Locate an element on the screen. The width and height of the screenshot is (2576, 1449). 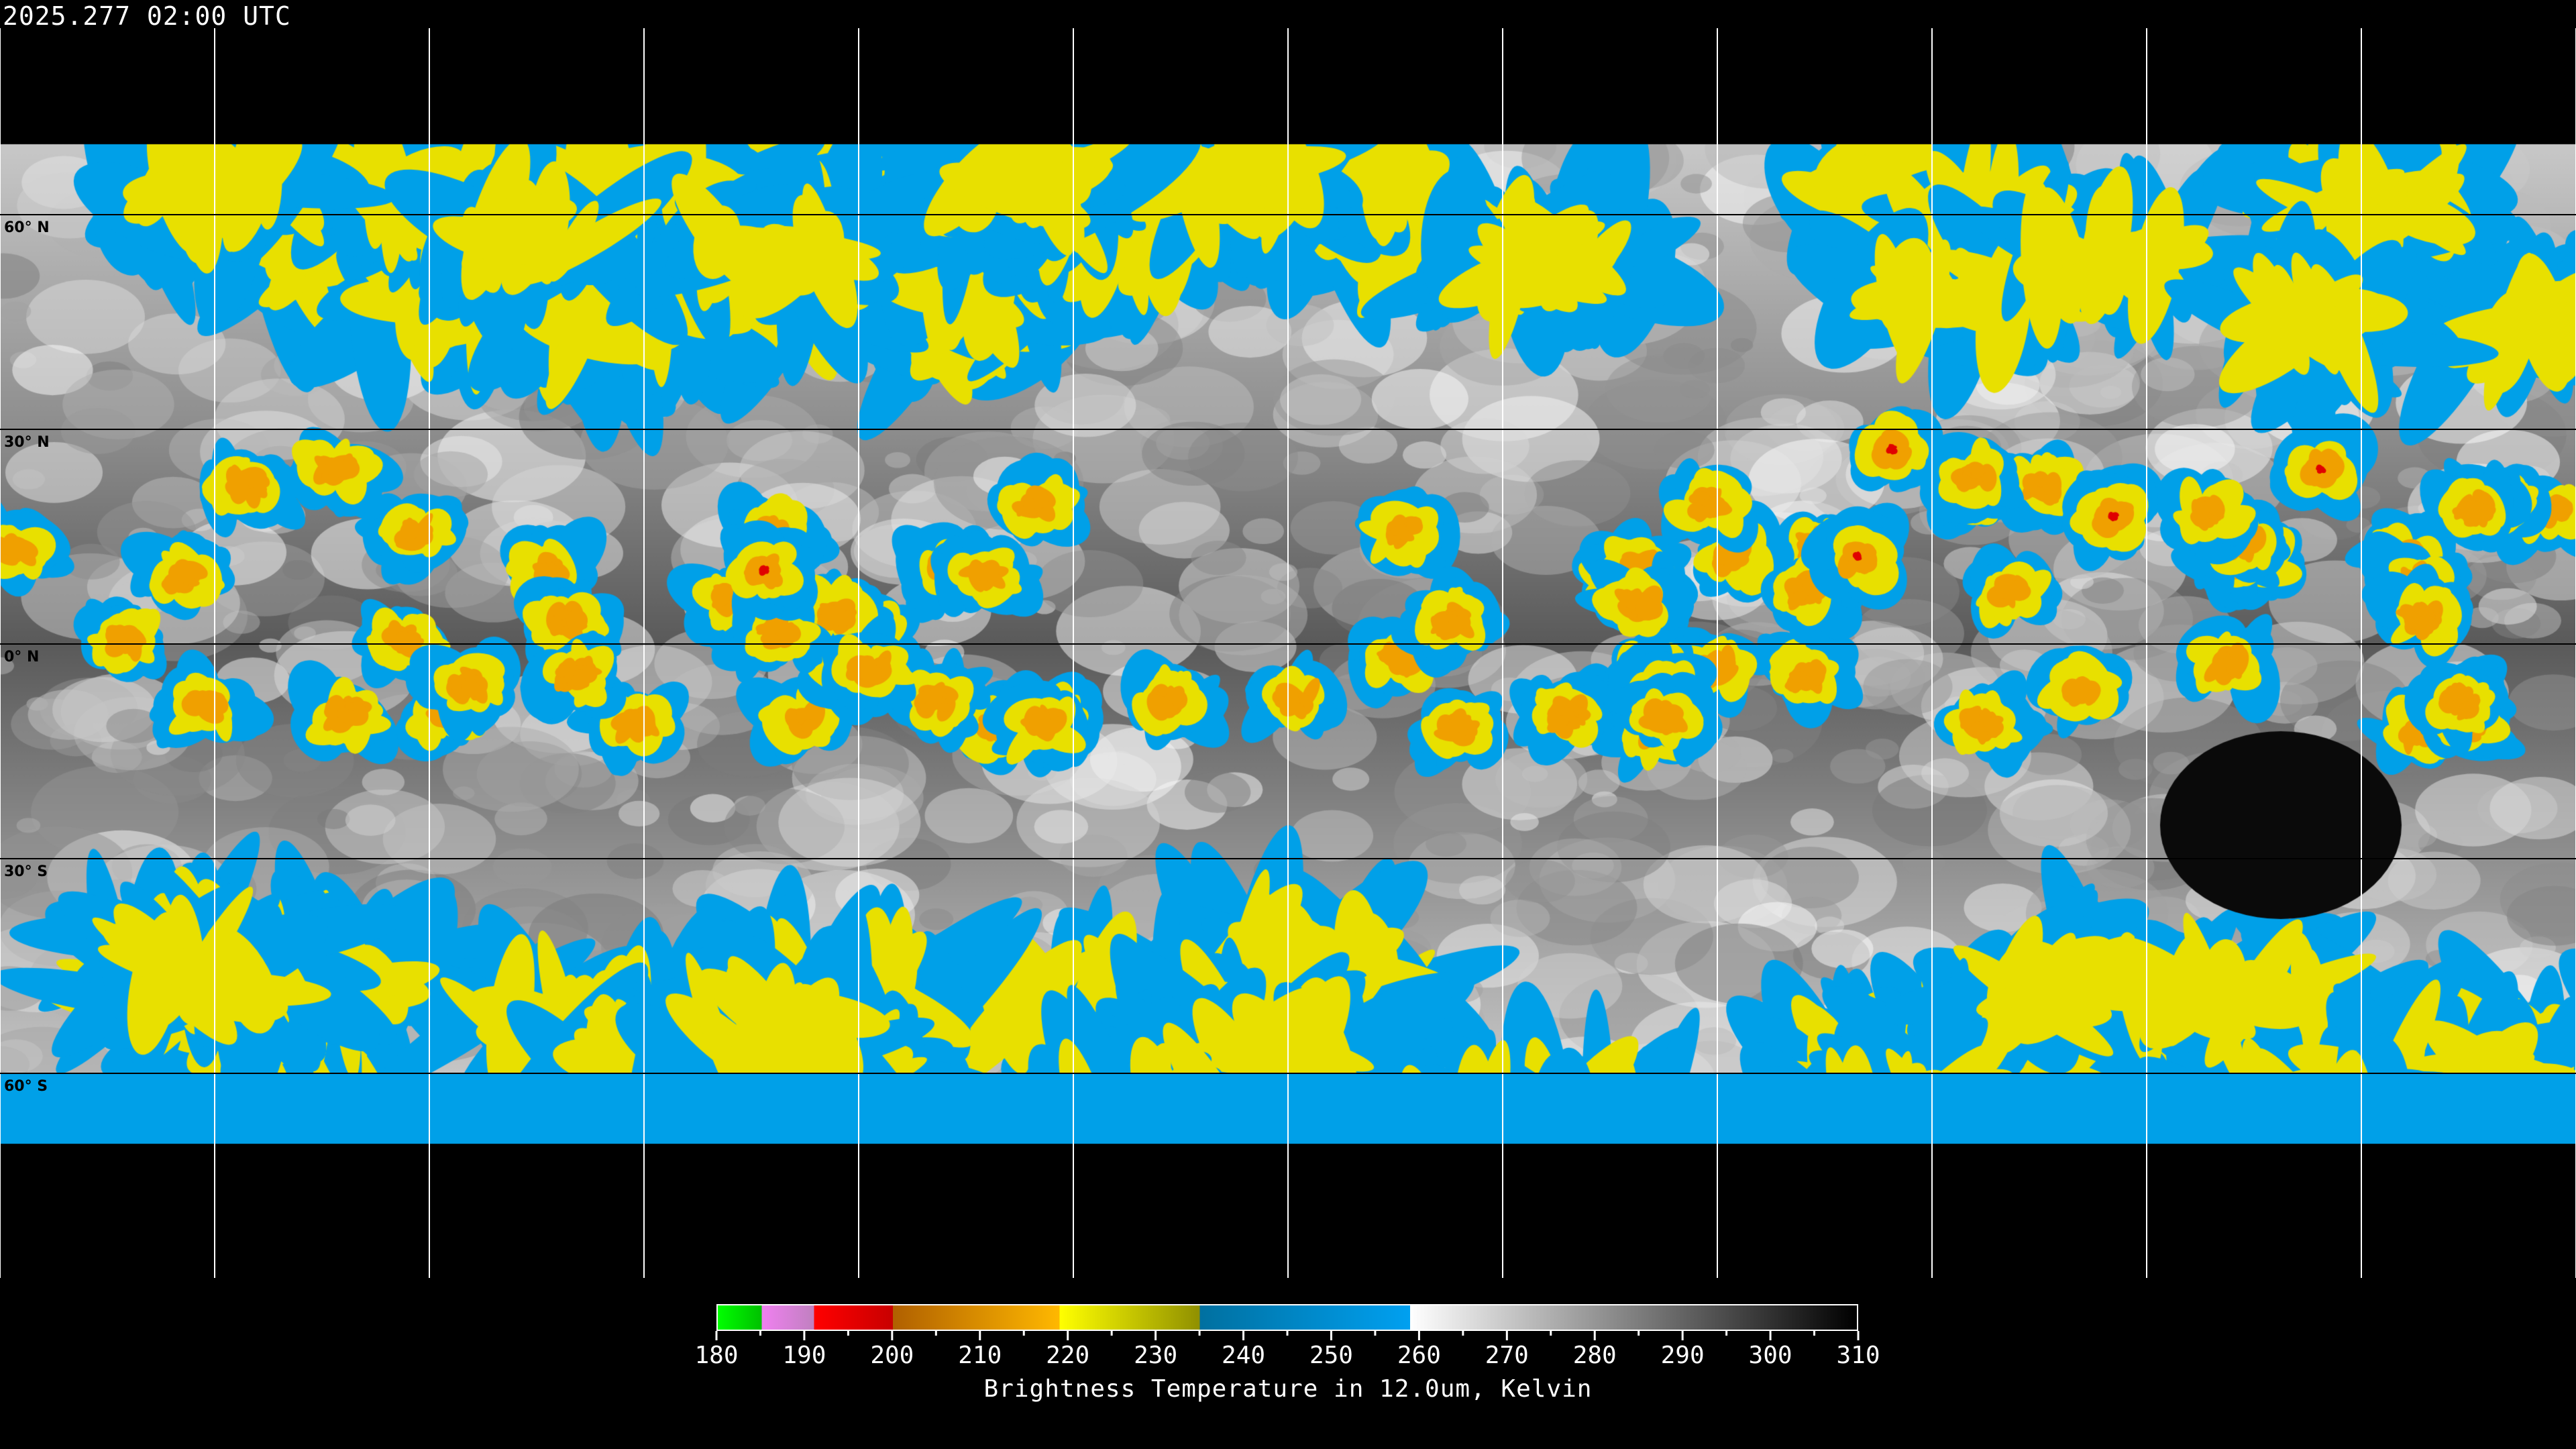
colorbar-label: 220 is located at coordinates (1068, 1355).